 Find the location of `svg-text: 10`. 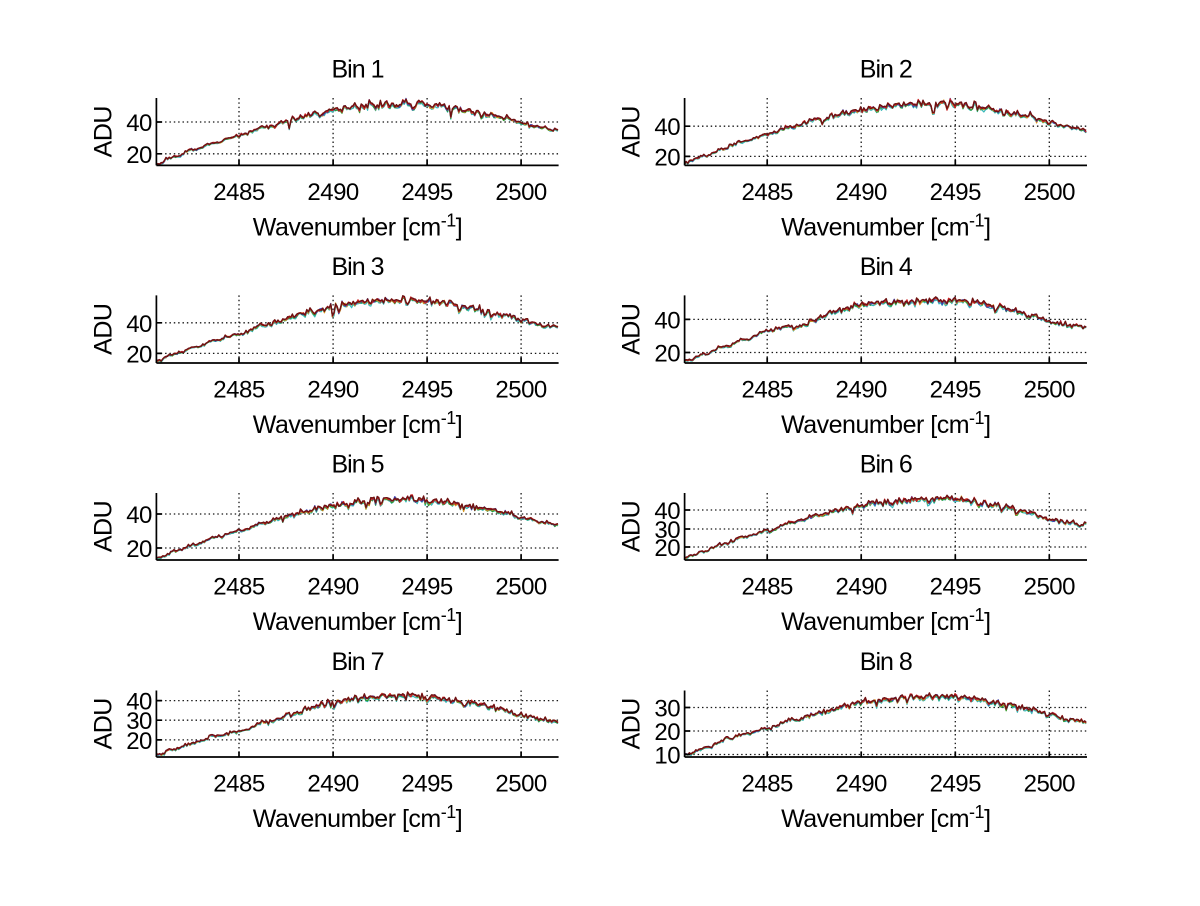

svg-text: 10 is located at coordinates (667, 756).